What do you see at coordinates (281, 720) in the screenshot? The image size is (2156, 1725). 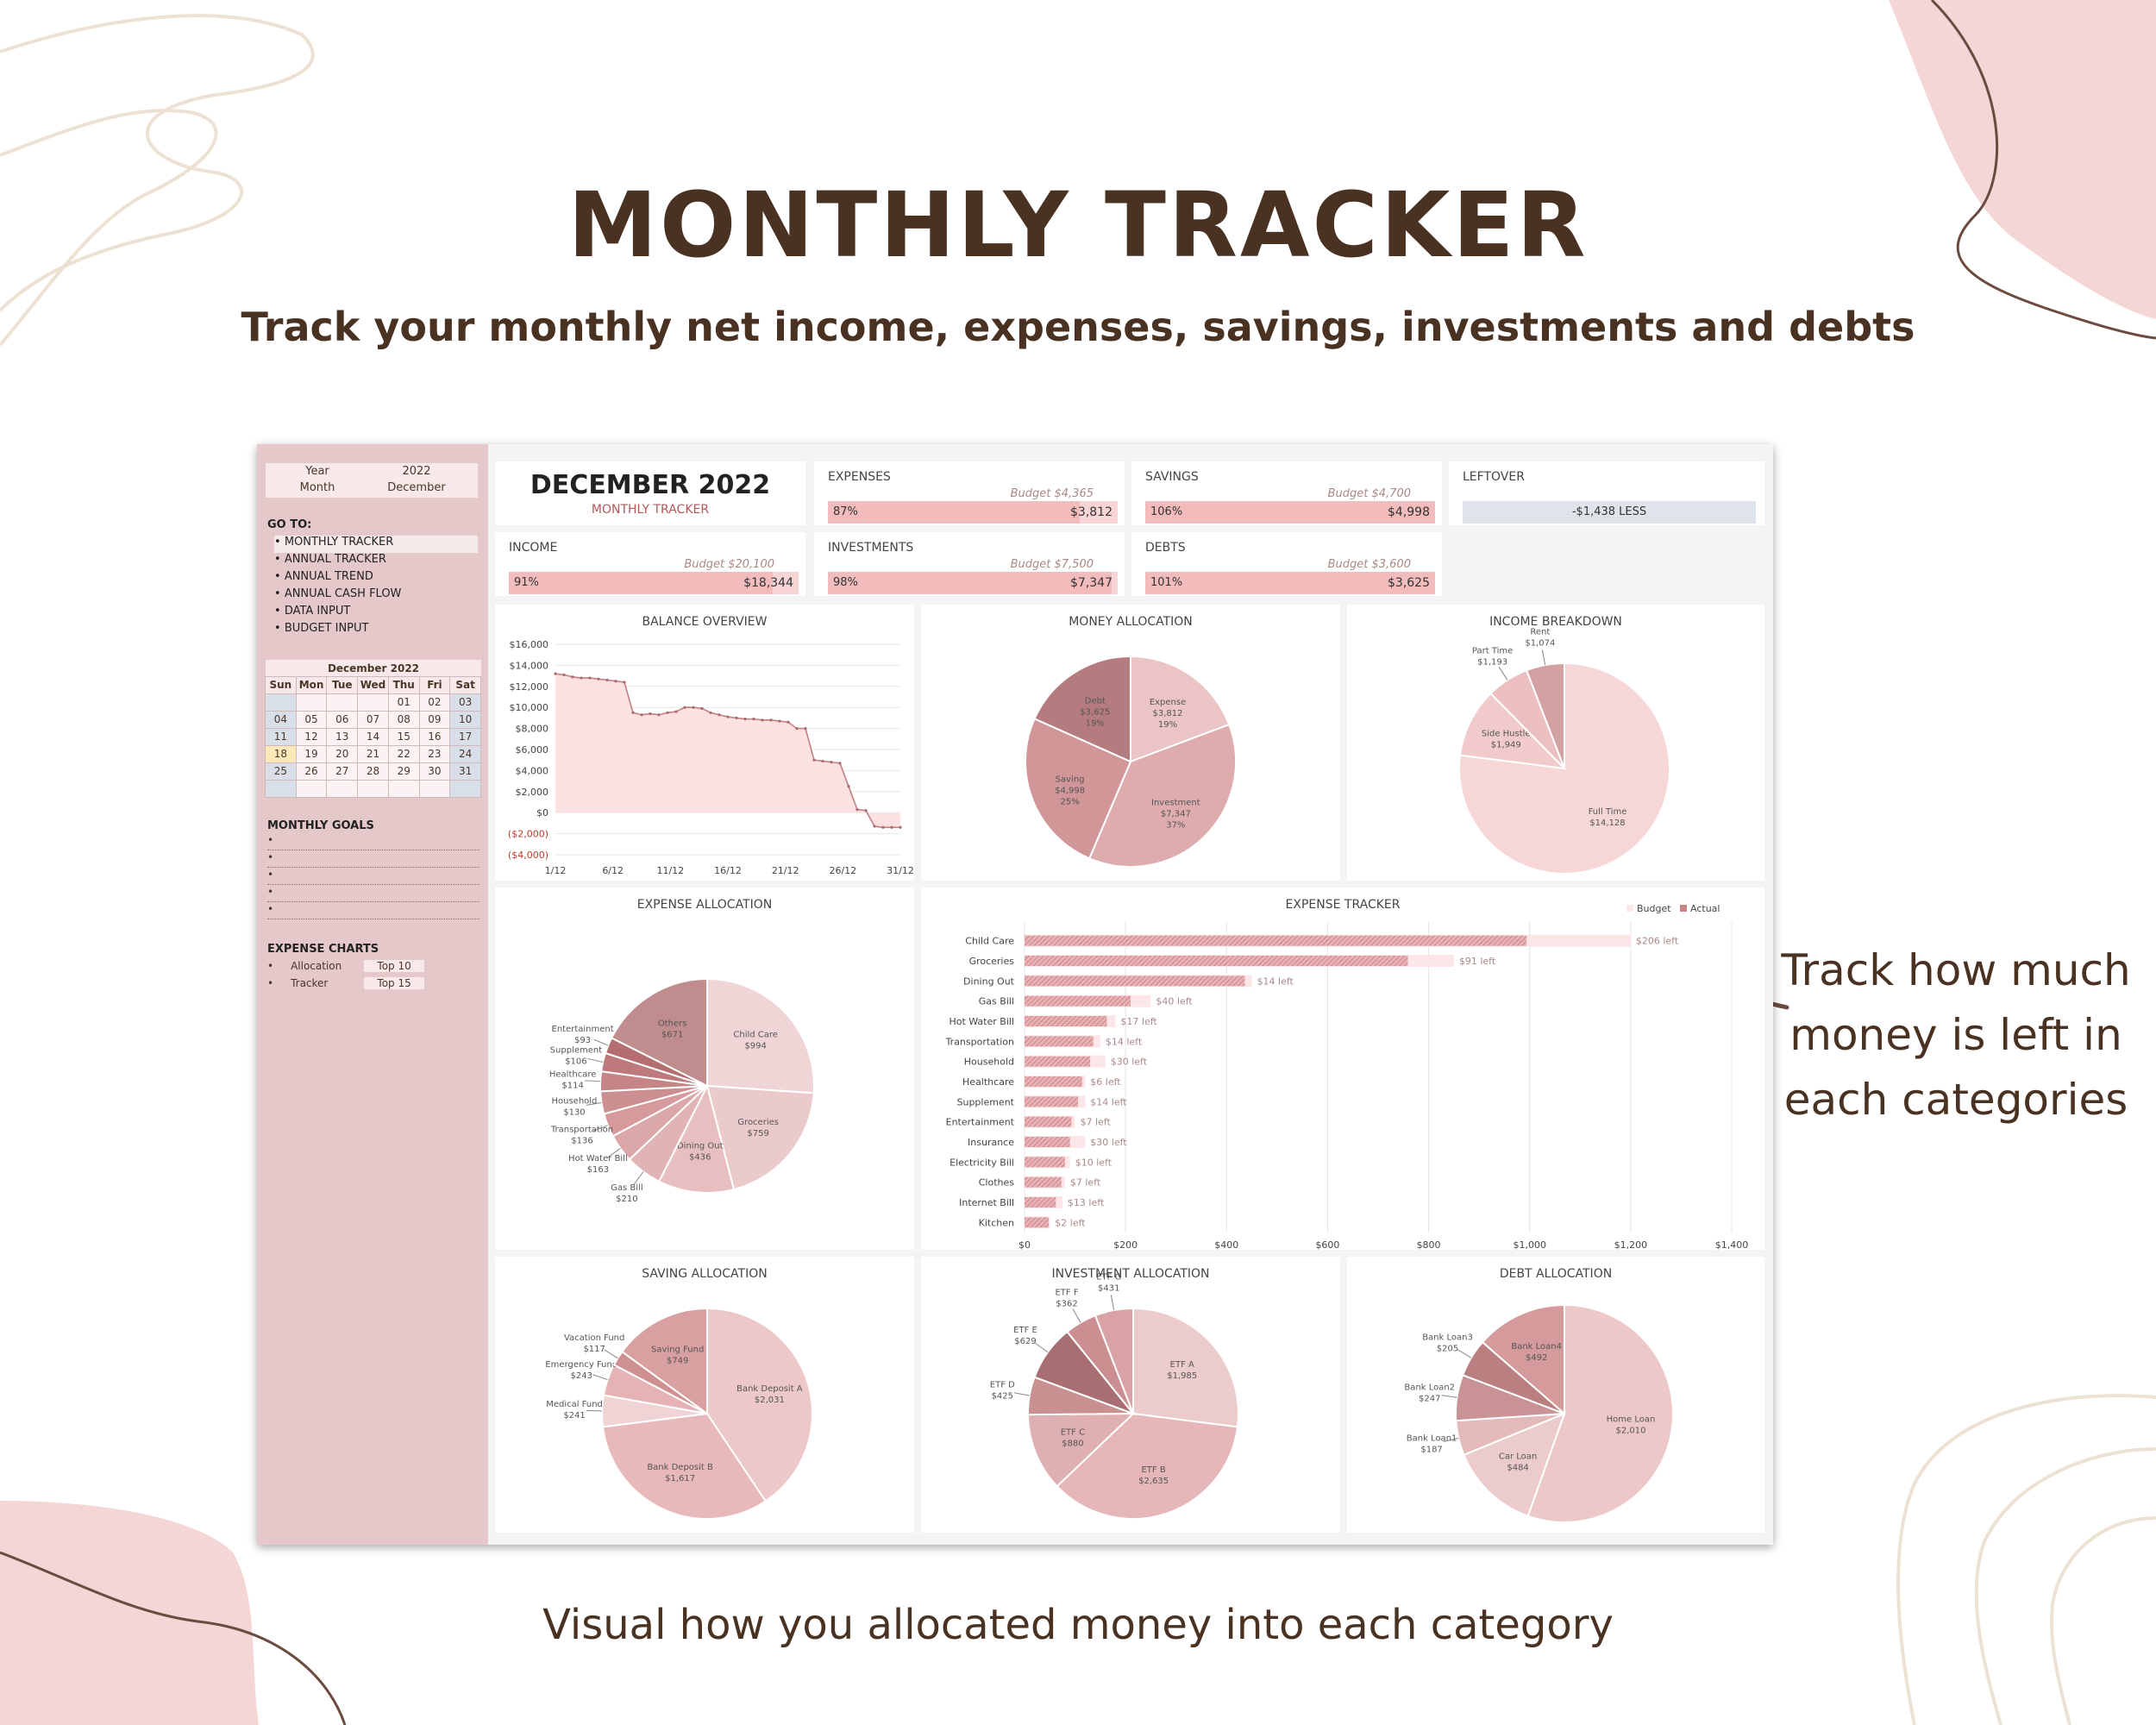 I see `calendar-day: 04` at bounding box center [281, 720].